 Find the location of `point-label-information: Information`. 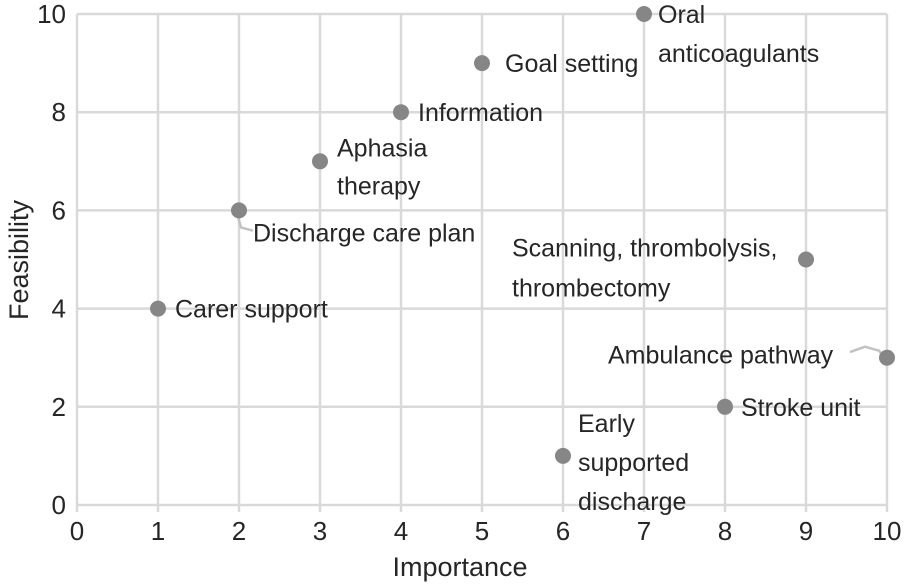

point-label-information: Information is located at coordinates (480, 113).